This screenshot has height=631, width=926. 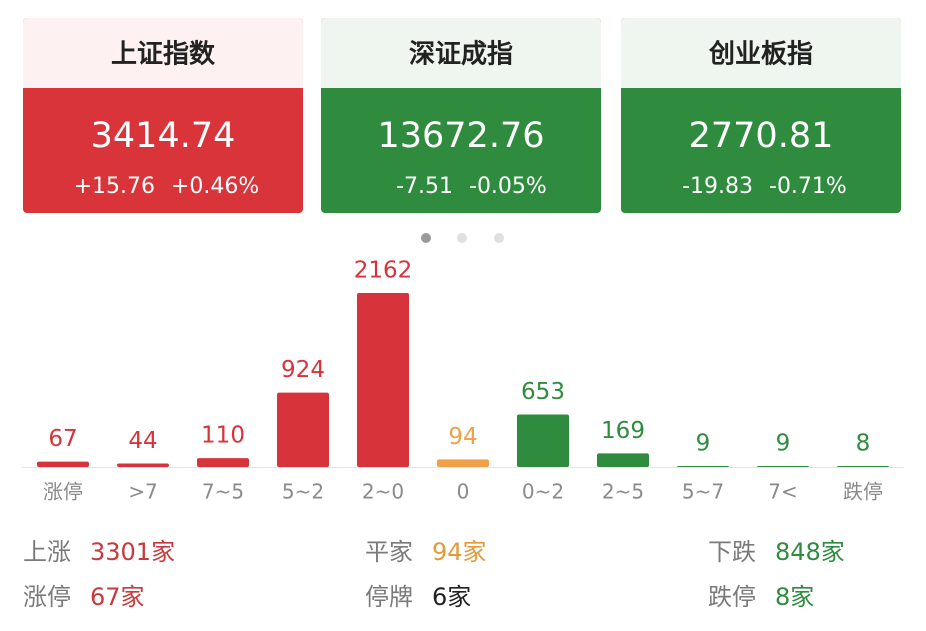 What do you see at coordinates (383, 492) in the screenshot?
I see `x-tick-label: 2~0` at bounding box center [383, 492].